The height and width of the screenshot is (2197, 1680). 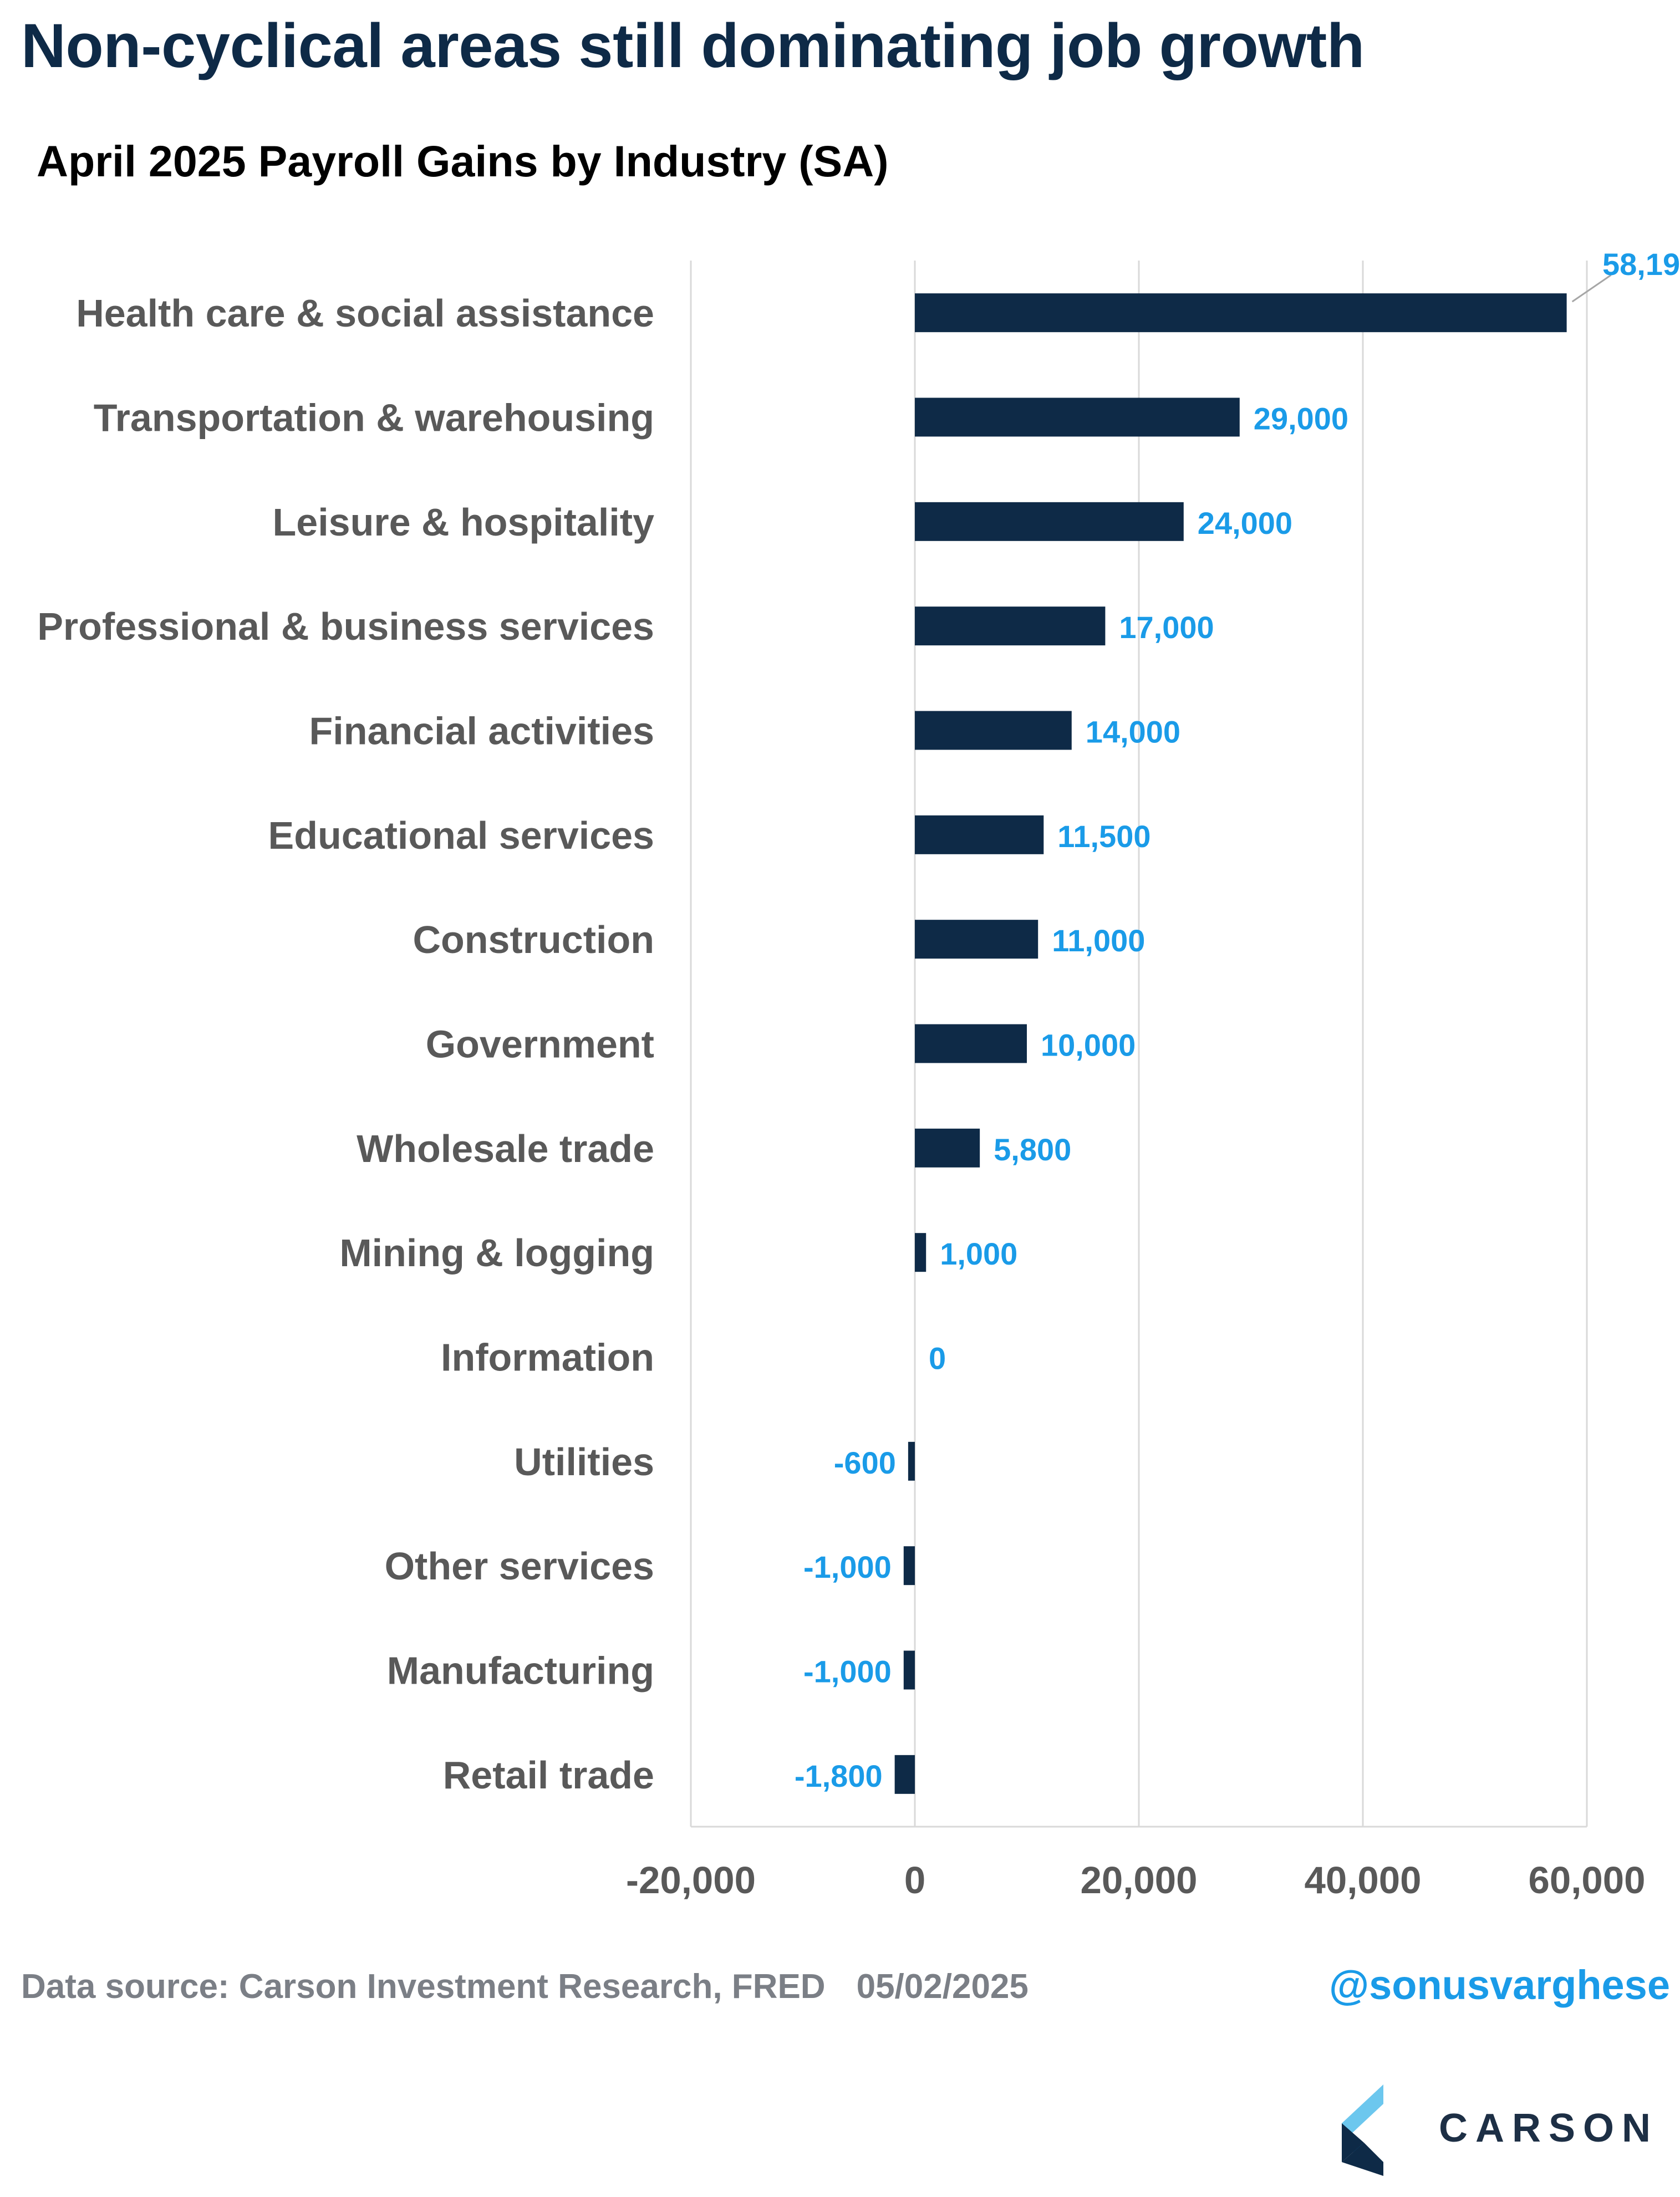 I want to click on data-label: 24,000, so click(x=1245, y=523).